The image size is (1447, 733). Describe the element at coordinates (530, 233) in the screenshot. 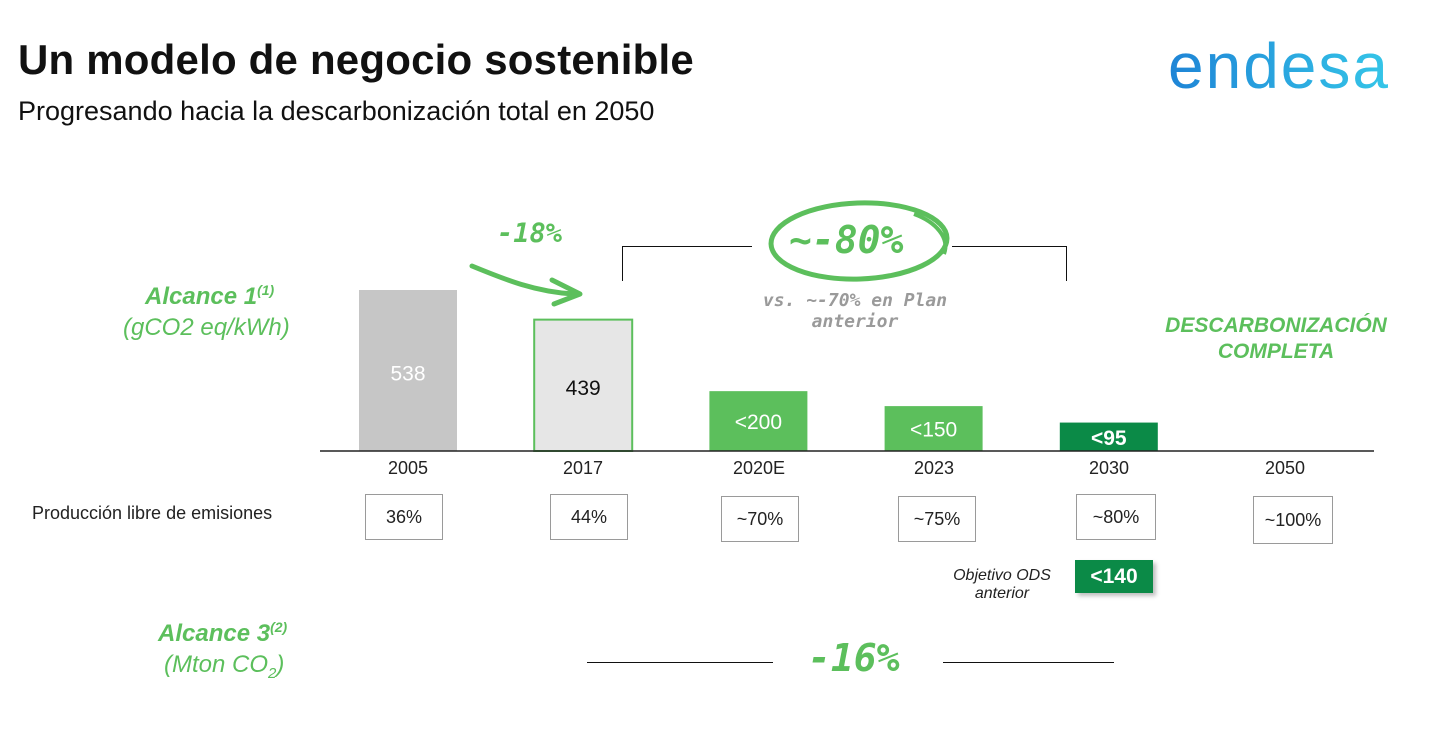

I see `change-2017-label: -18%` at that location.